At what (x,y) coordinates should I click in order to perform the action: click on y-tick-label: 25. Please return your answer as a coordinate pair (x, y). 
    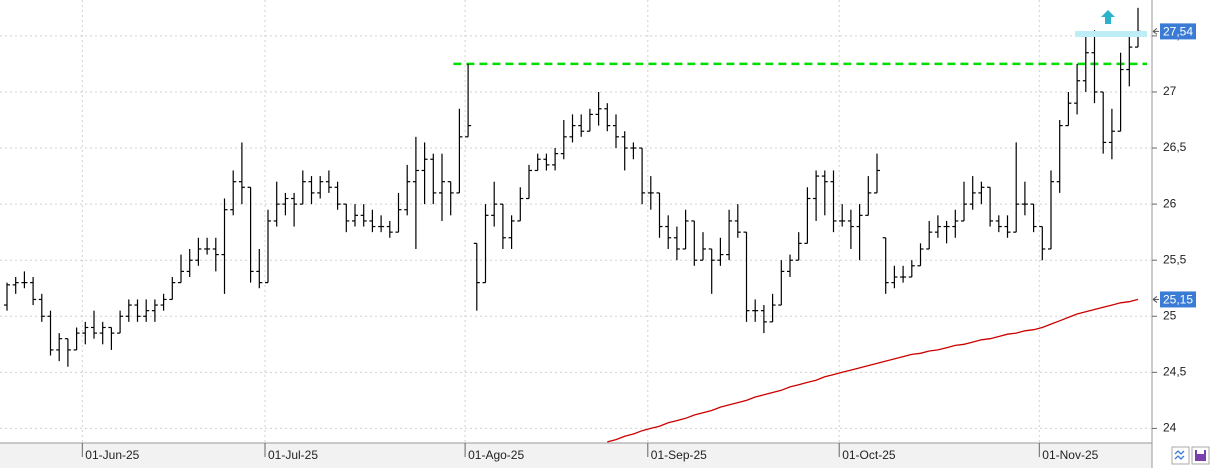
    Looking at the image, I should click on (1170, 315).